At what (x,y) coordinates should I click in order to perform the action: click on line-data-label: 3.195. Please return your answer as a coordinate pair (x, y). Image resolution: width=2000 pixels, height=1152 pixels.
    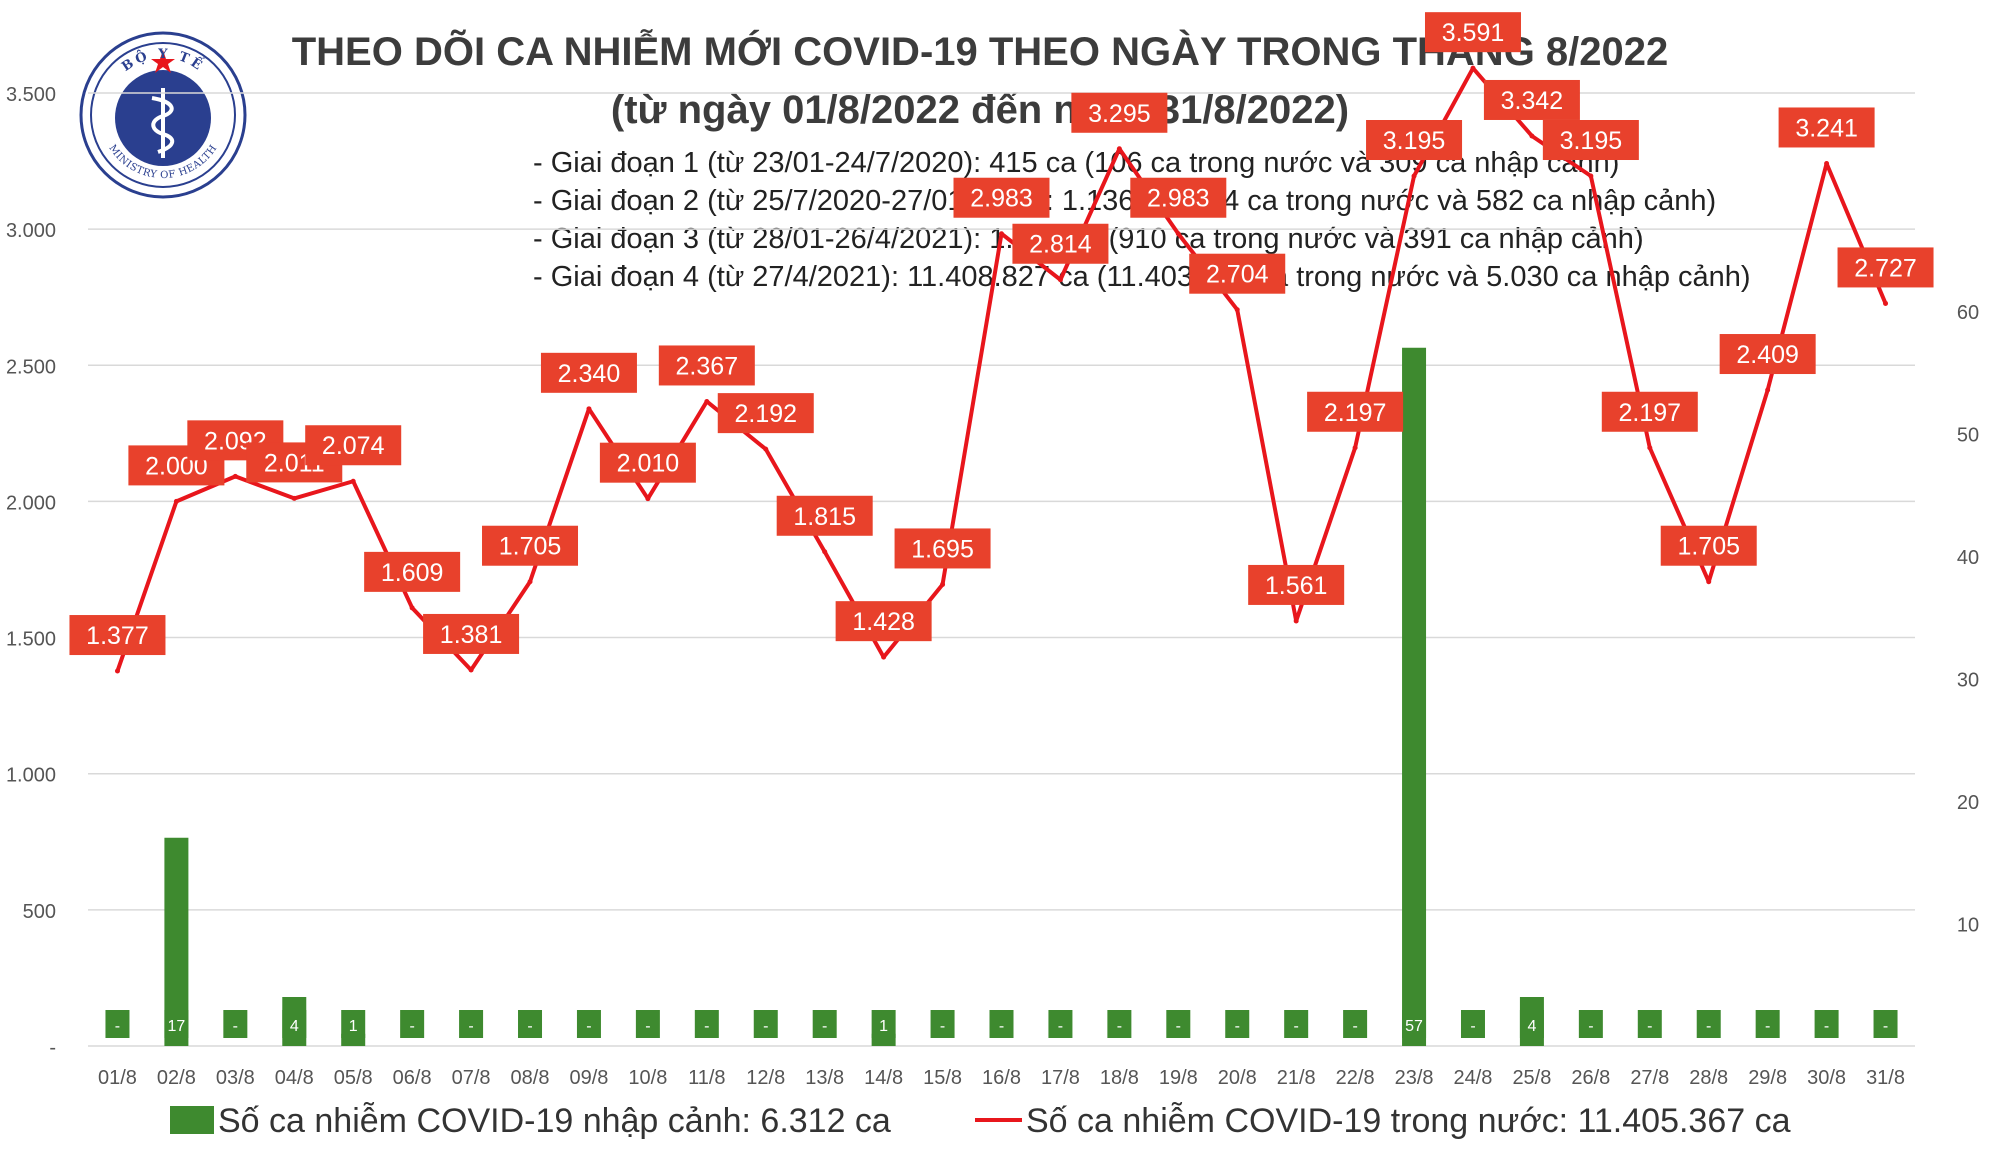
    Looking at the image, I should click on (1591, 141).